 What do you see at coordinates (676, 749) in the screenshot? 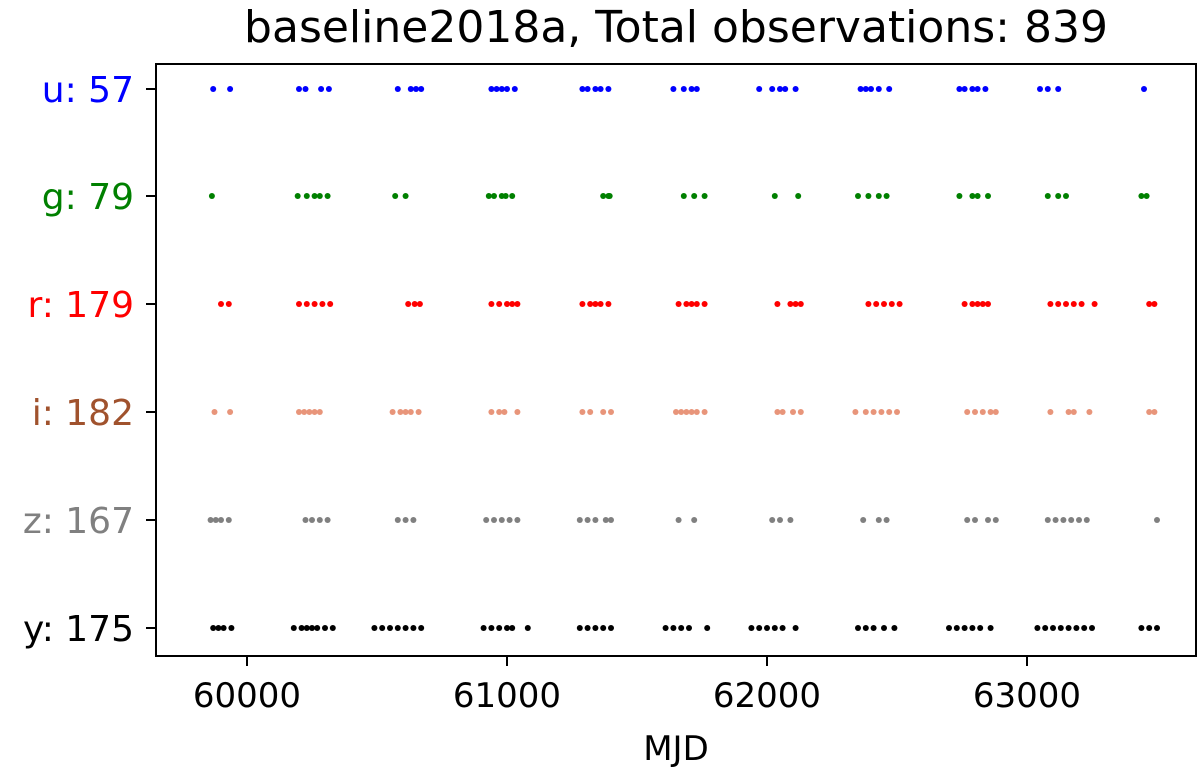
I see `x-axis-label: MJD` at bounding box center [676, 749].